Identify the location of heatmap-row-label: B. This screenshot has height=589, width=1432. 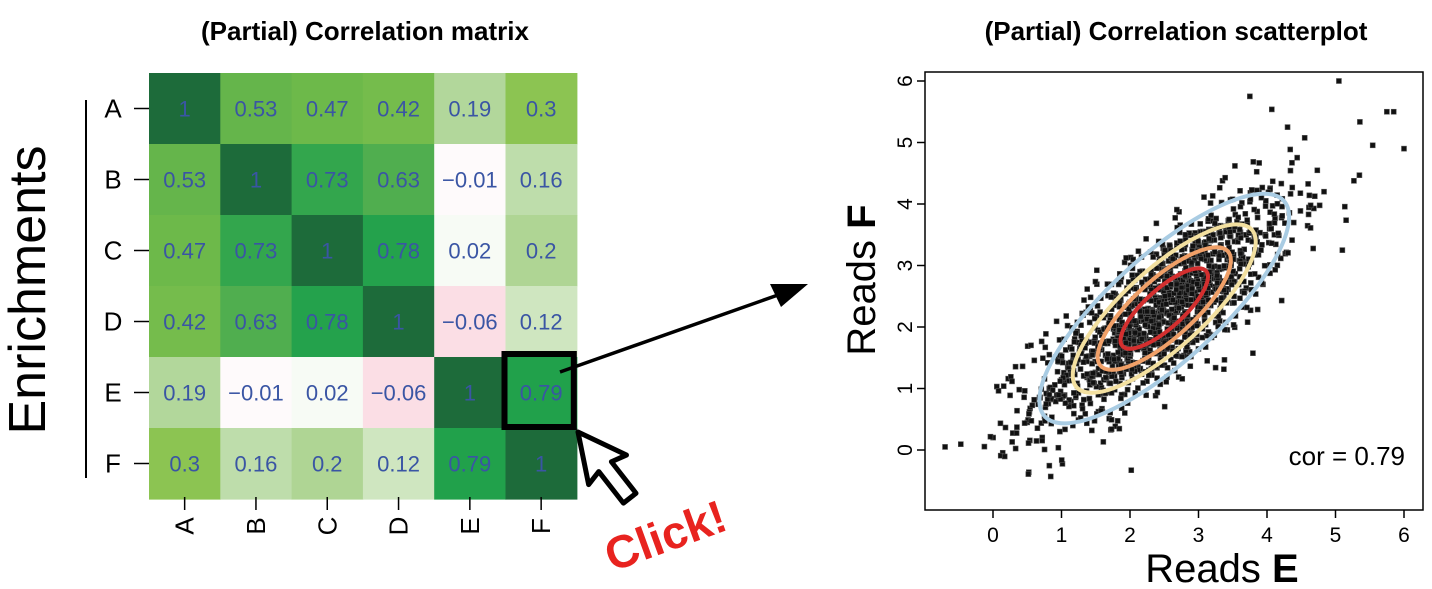
(112, 180).